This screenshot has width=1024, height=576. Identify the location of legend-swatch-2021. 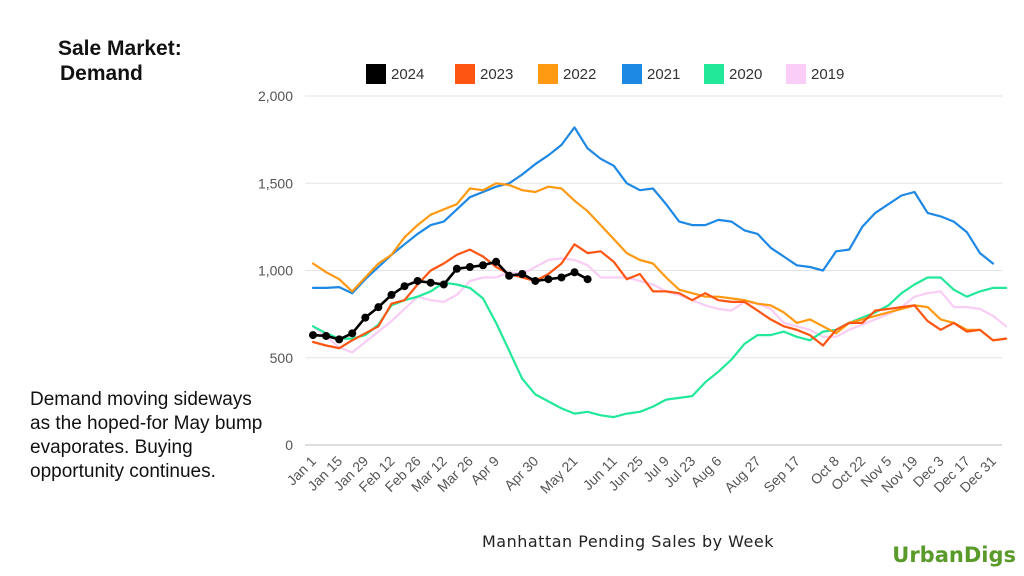
(632, 74).